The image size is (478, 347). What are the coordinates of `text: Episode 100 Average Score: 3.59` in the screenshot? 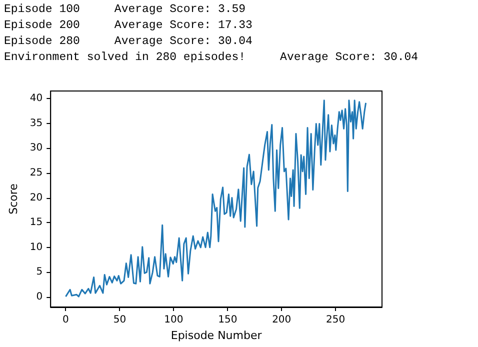 It's located at (125, 10).